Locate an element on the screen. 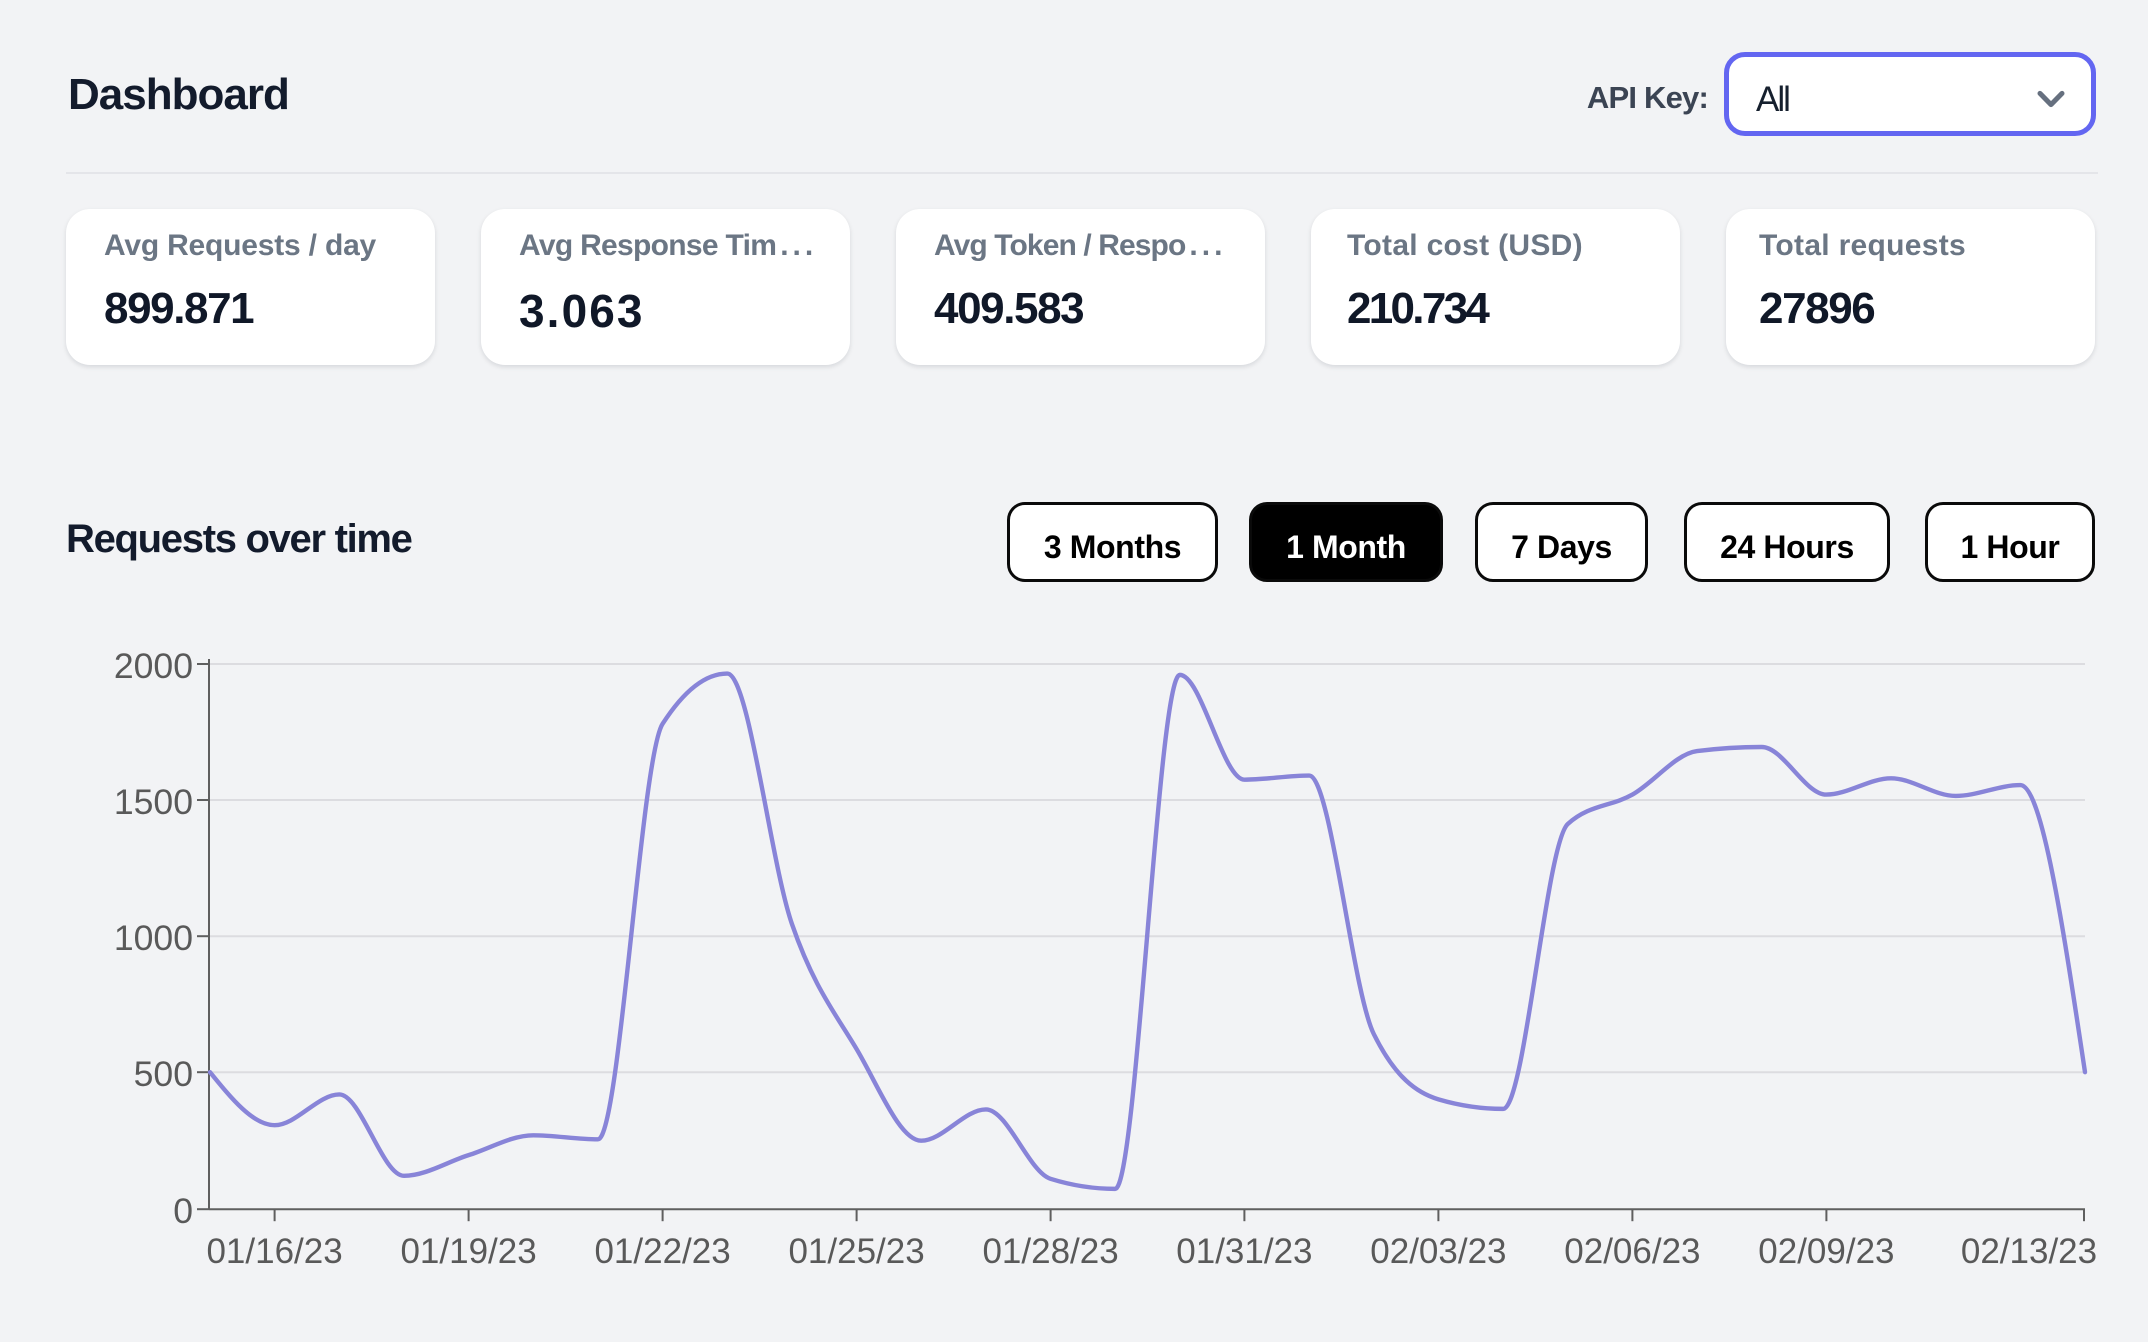 Image resolution: width=2148 pixels, height=1342 pixels. svg-text: 0 is located at coordinates (183, 1211).